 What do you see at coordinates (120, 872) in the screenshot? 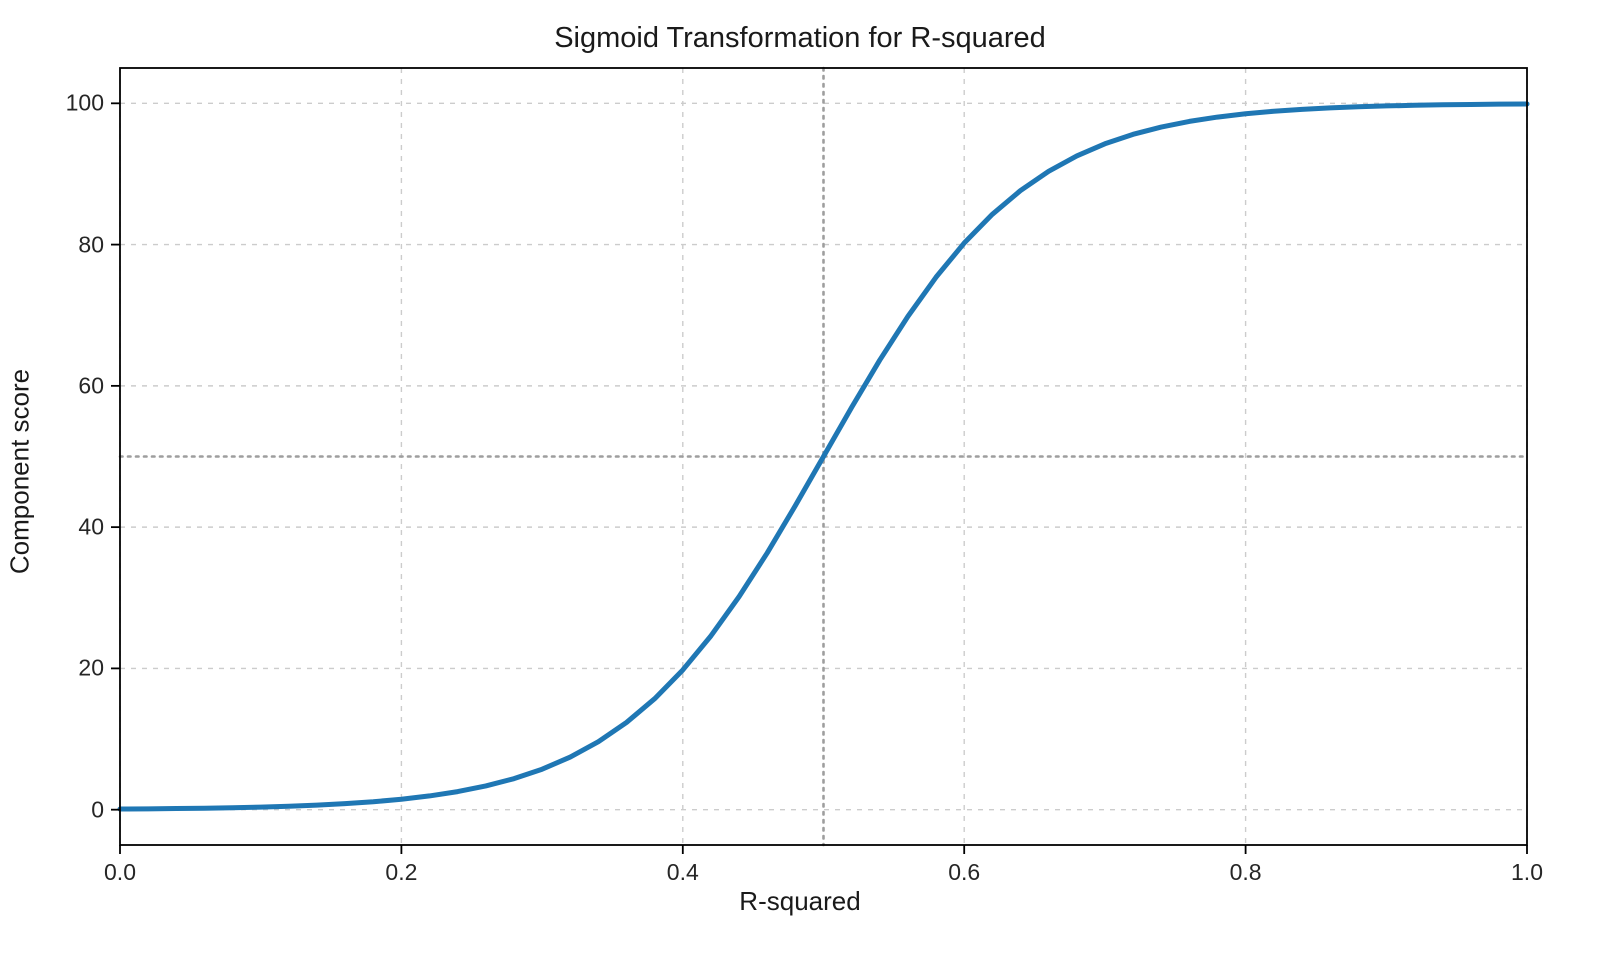
I see `x-tick-label: 0.0` at bounding box center [120, 872].